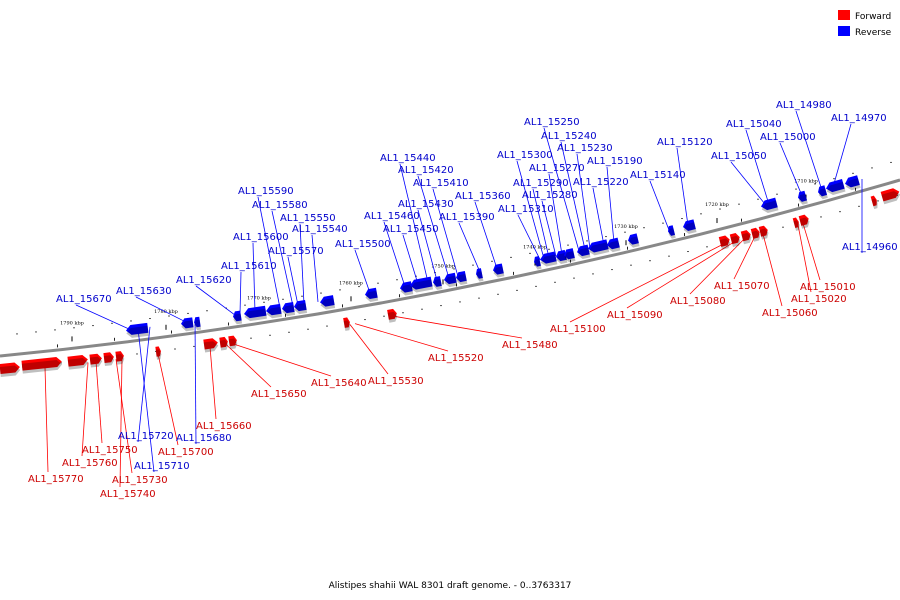 The image size is (900, 600). What do you see at coordinates (266, 191) in the screenshot?
I see `reverse-gene-label: AL1_15590` at bounding box center [266, 191].